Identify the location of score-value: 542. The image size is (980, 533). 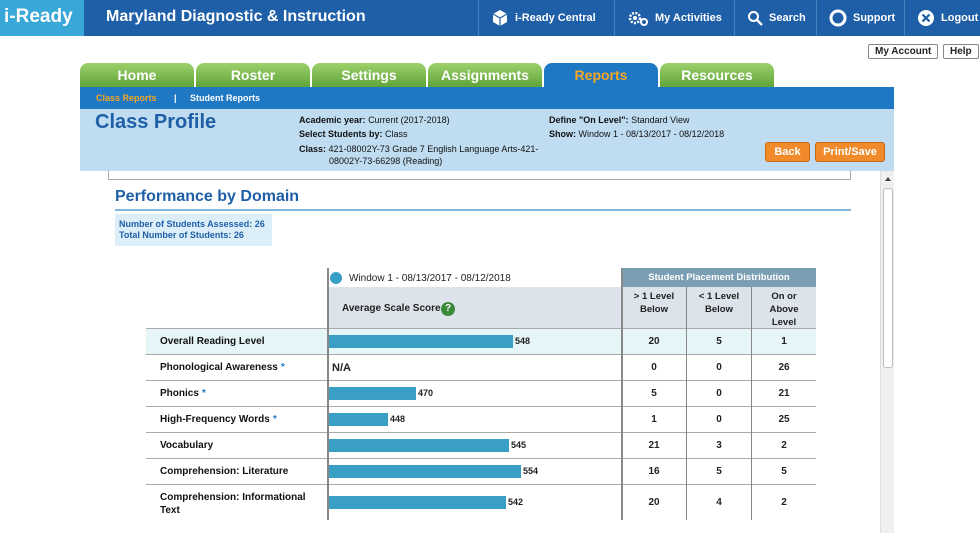
(516, 502).